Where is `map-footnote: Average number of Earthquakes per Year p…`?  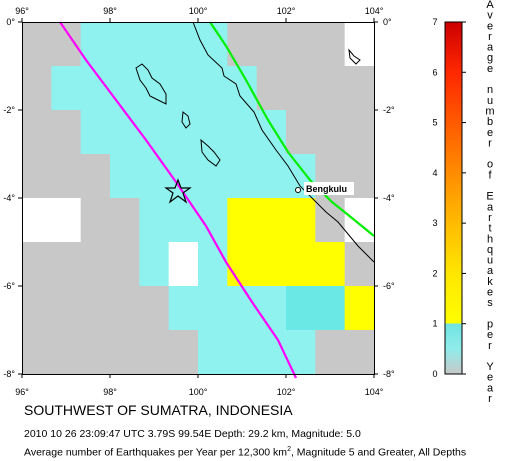
map-footnote: Average number of Earthquakes per Year p… is located at coordinates (245, 452).